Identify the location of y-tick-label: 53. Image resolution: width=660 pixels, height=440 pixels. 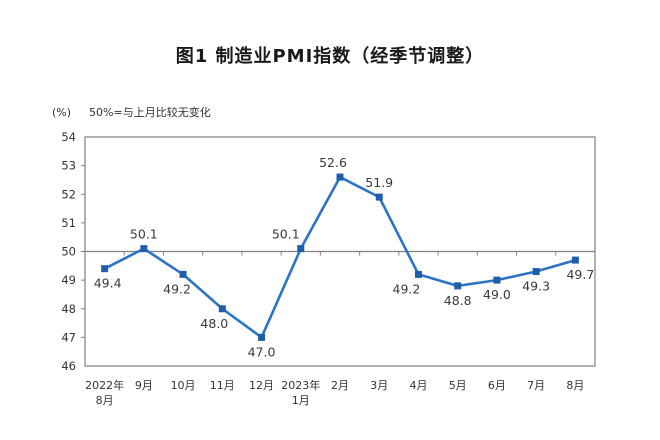
(68, 166).